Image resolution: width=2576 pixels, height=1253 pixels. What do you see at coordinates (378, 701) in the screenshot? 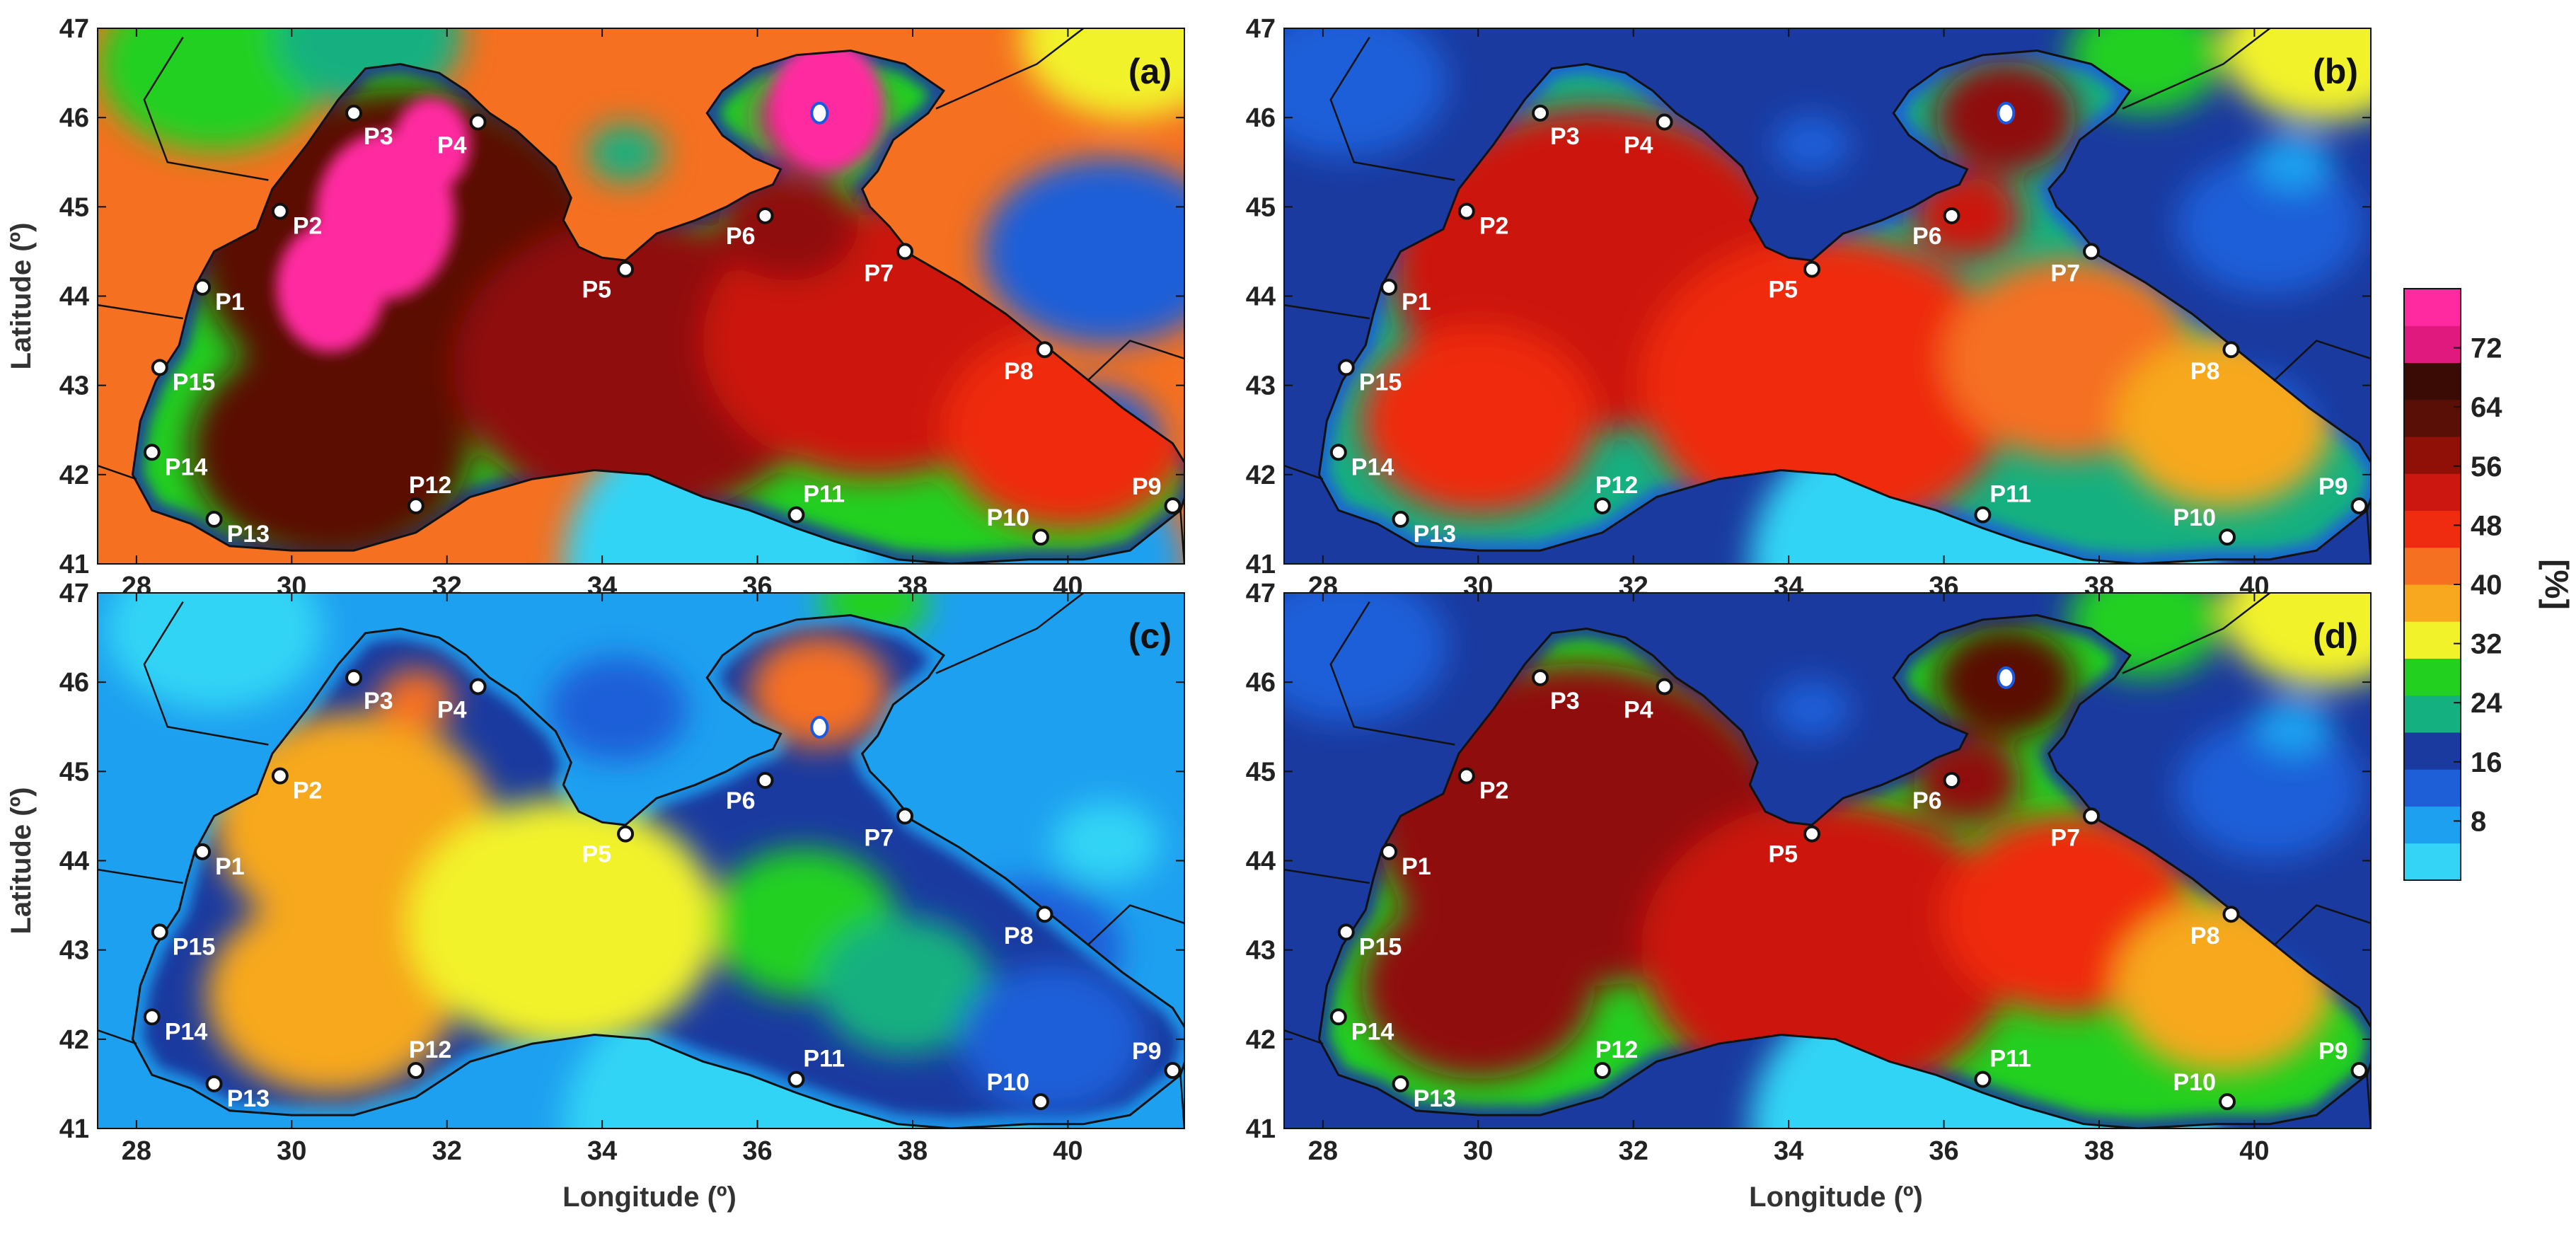
I see `point-label: P3` at bounding box center [378, 701].